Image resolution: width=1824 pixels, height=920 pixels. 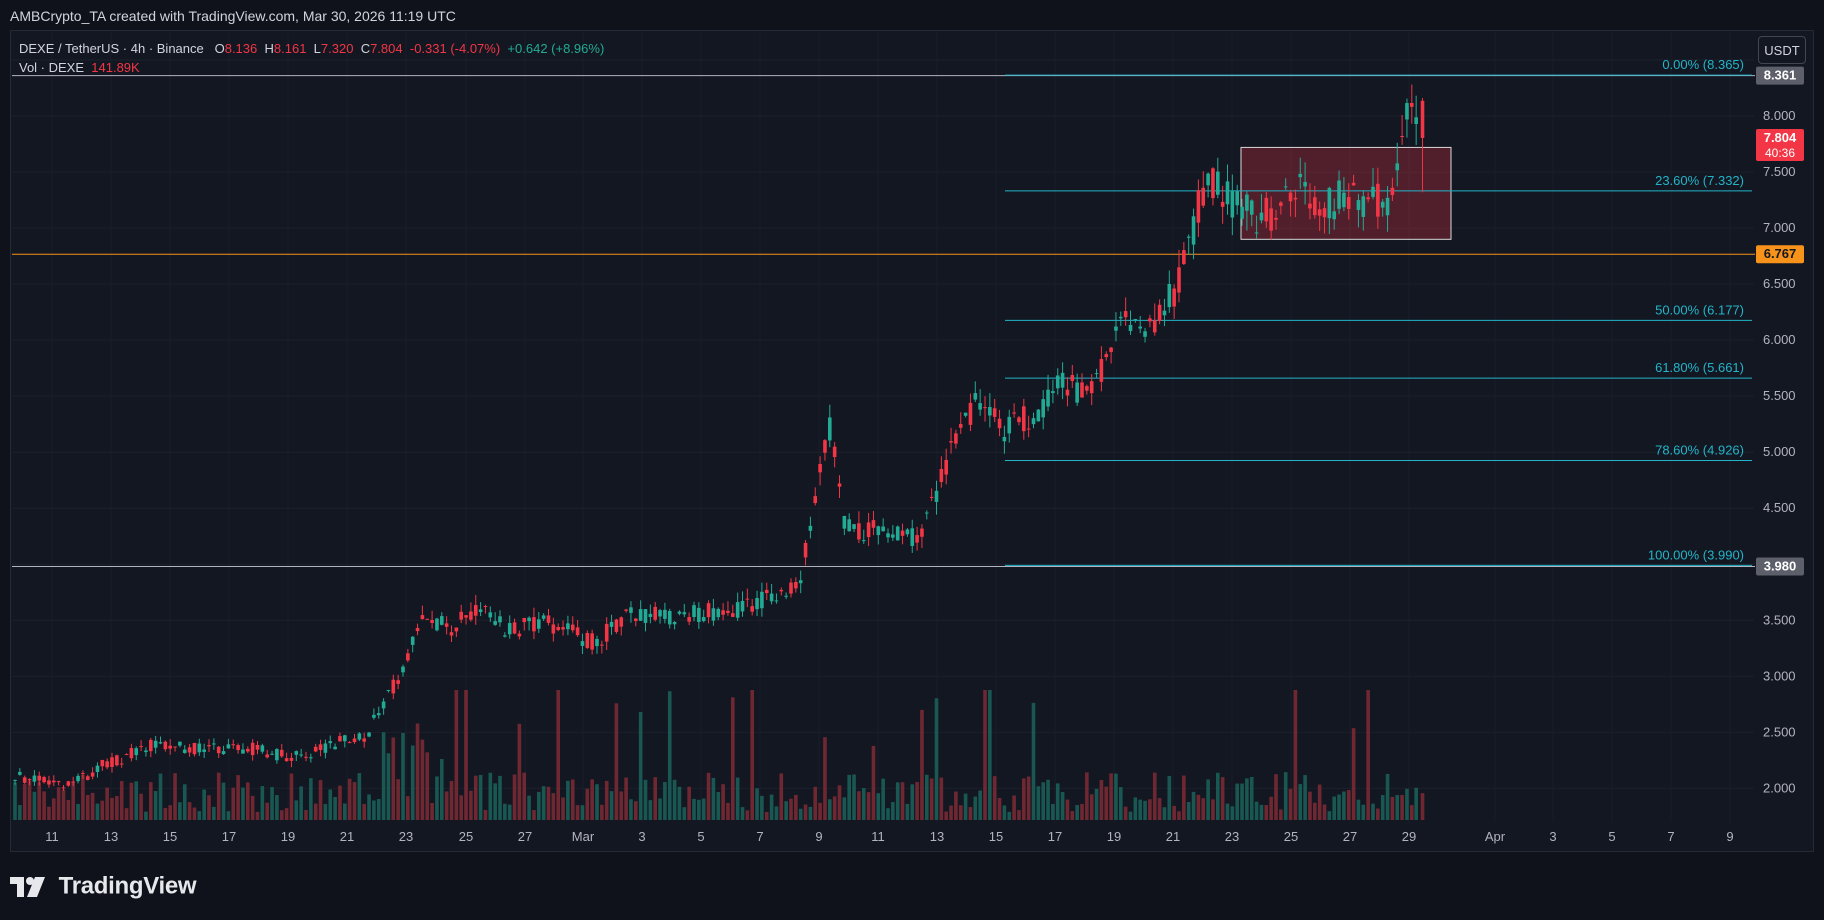 What do you see at coordinates (337, 48) in the screenshot?
I see `low-value: 7.320` at bounding box center [337, 48].